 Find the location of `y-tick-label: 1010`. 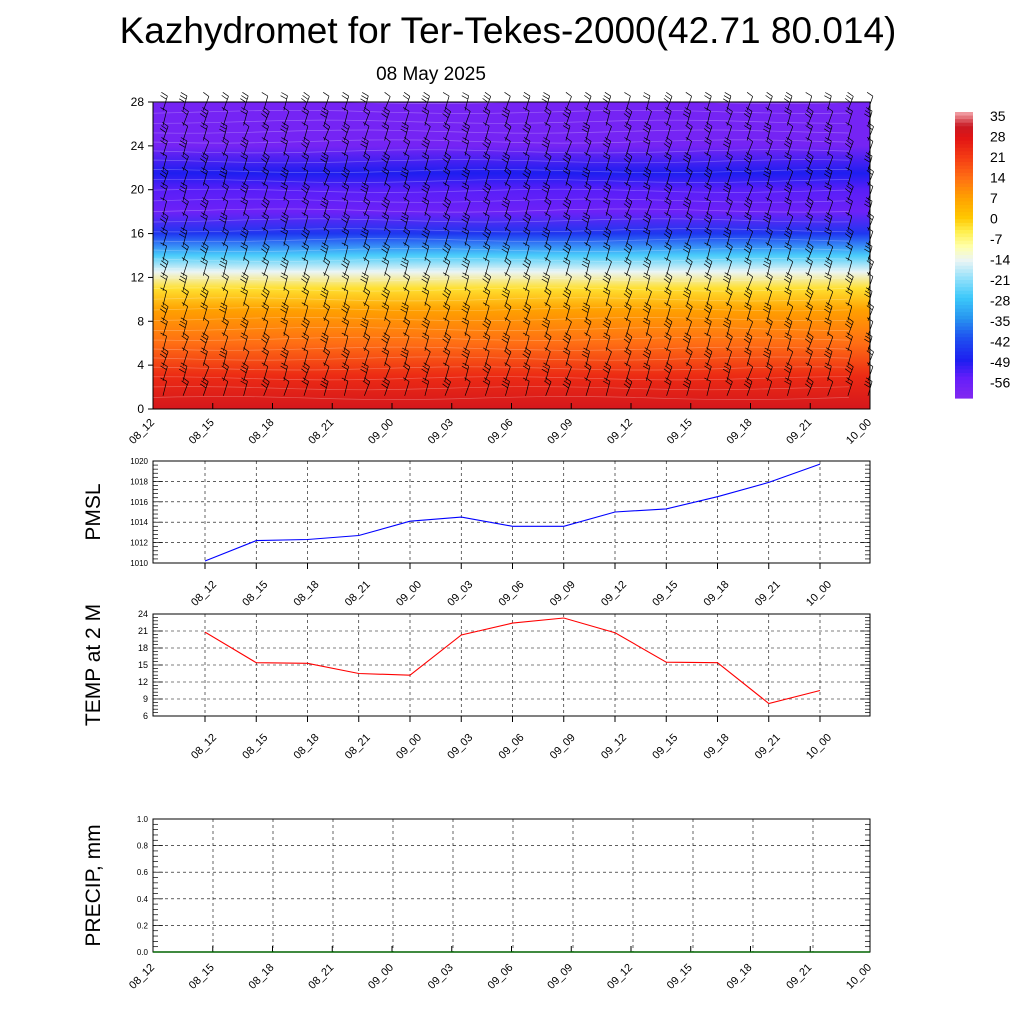

y-tick-label: 1010 is located at coordinates (139, 563).